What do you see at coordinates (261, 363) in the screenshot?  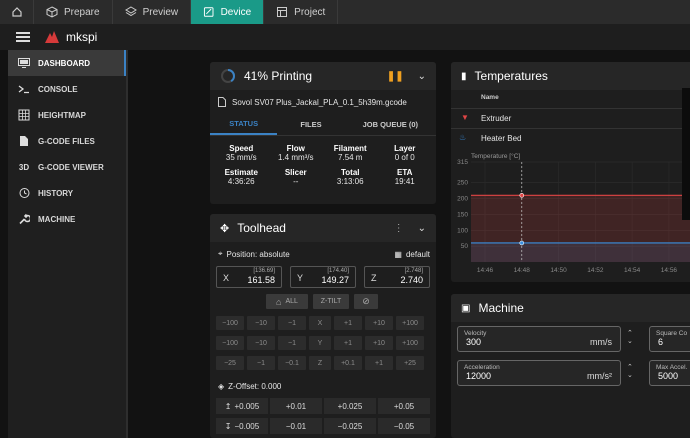 I see `jog-z-button: −1` at bounding box center [261, 363].